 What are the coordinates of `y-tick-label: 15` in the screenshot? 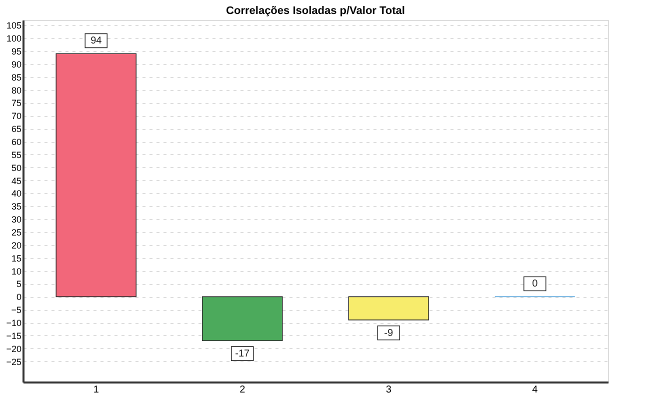 It's located at (16, 258).